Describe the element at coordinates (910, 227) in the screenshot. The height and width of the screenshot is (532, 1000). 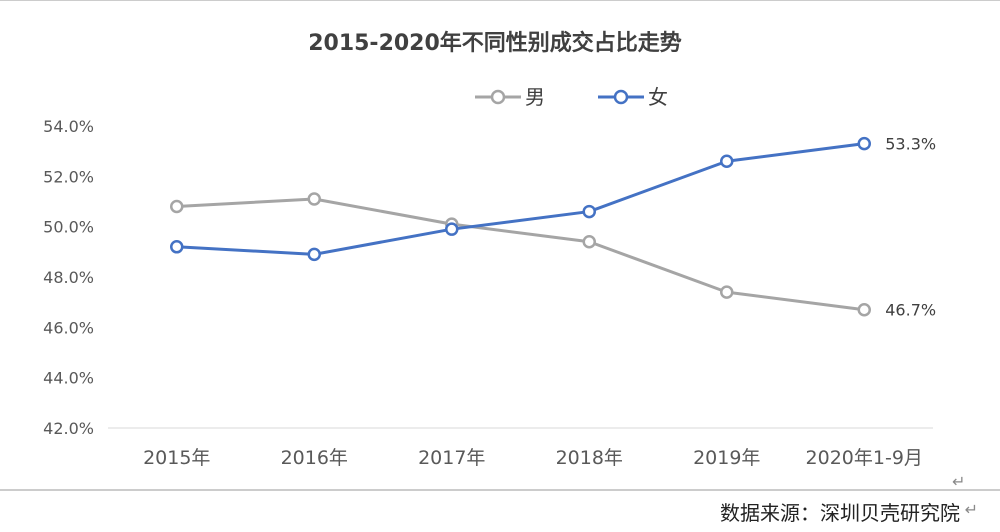
I see `data-labels: 53.3% 46.7%` at that location.